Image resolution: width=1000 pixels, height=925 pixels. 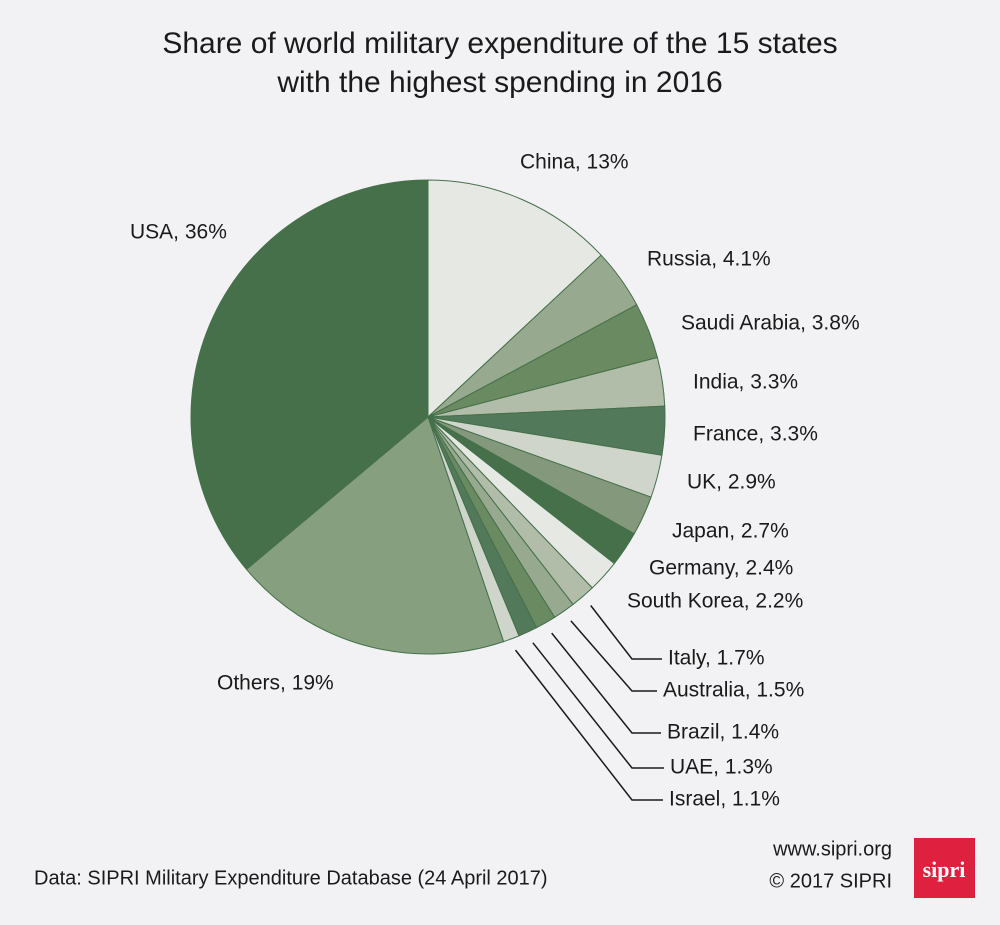 I want to click on data-label: UK, 2.9%, so click(x=731, y=482).